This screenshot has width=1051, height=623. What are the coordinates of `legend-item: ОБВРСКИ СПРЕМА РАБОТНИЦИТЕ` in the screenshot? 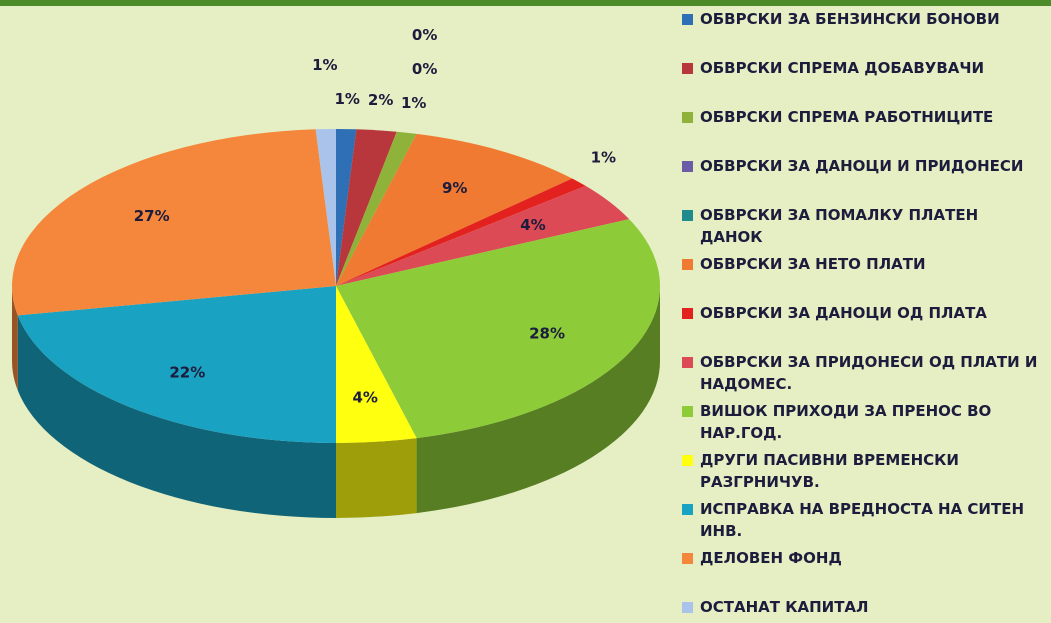 It's located at (862, 117).